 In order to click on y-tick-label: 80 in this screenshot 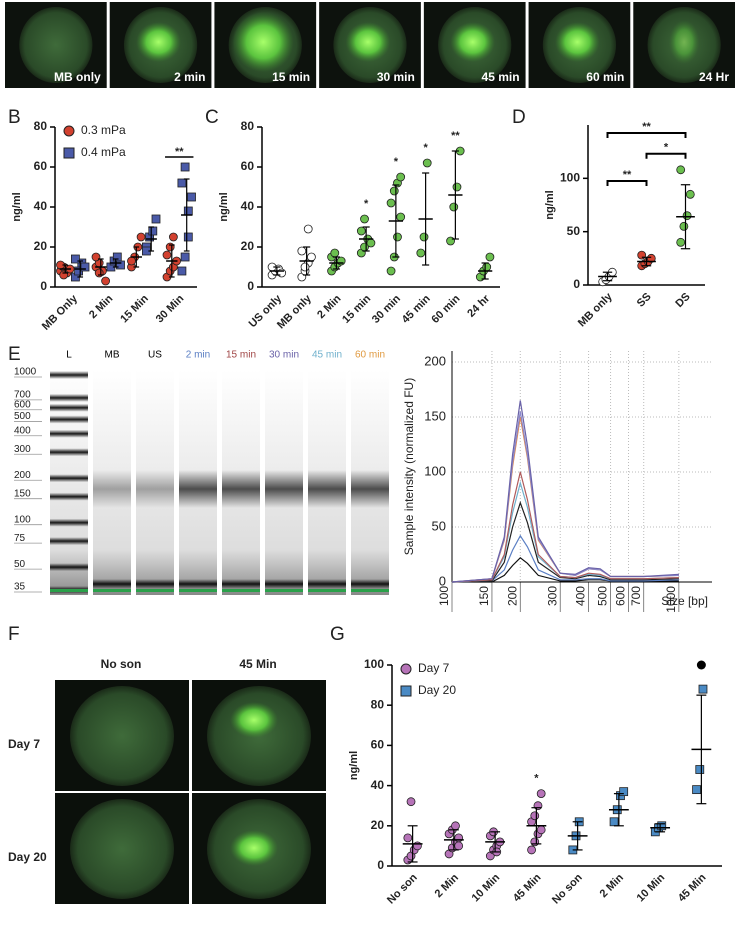, I will do `click(248, 126)`.